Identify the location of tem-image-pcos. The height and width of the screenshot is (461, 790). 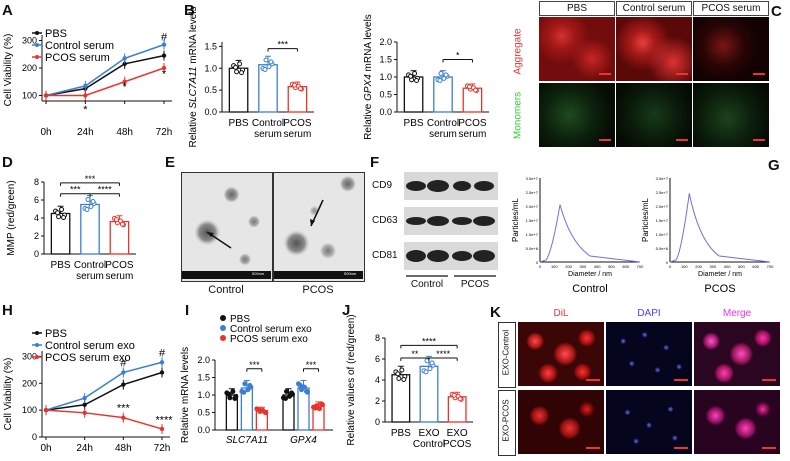
(319, 227).